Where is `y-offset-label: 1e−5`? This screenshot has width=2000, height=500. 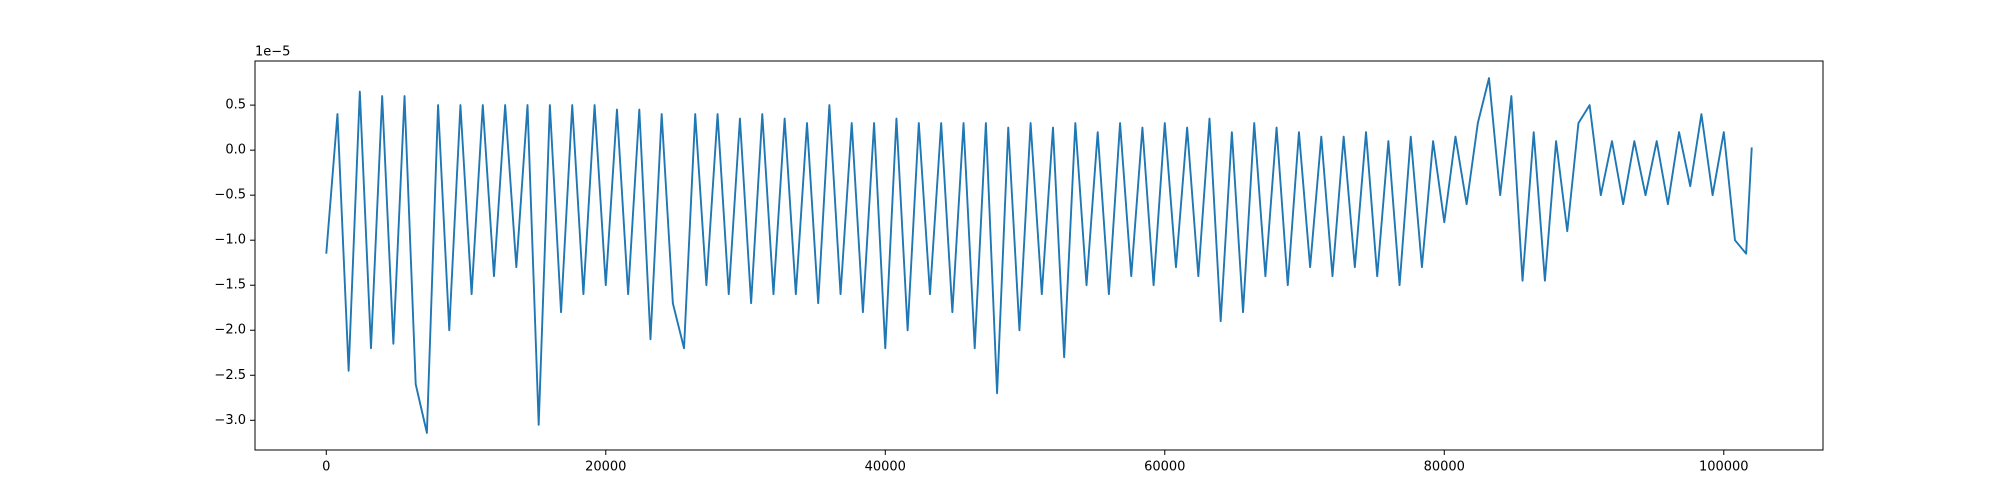 y-offset-label: 1e−5 is located at coordinates (272, 52).